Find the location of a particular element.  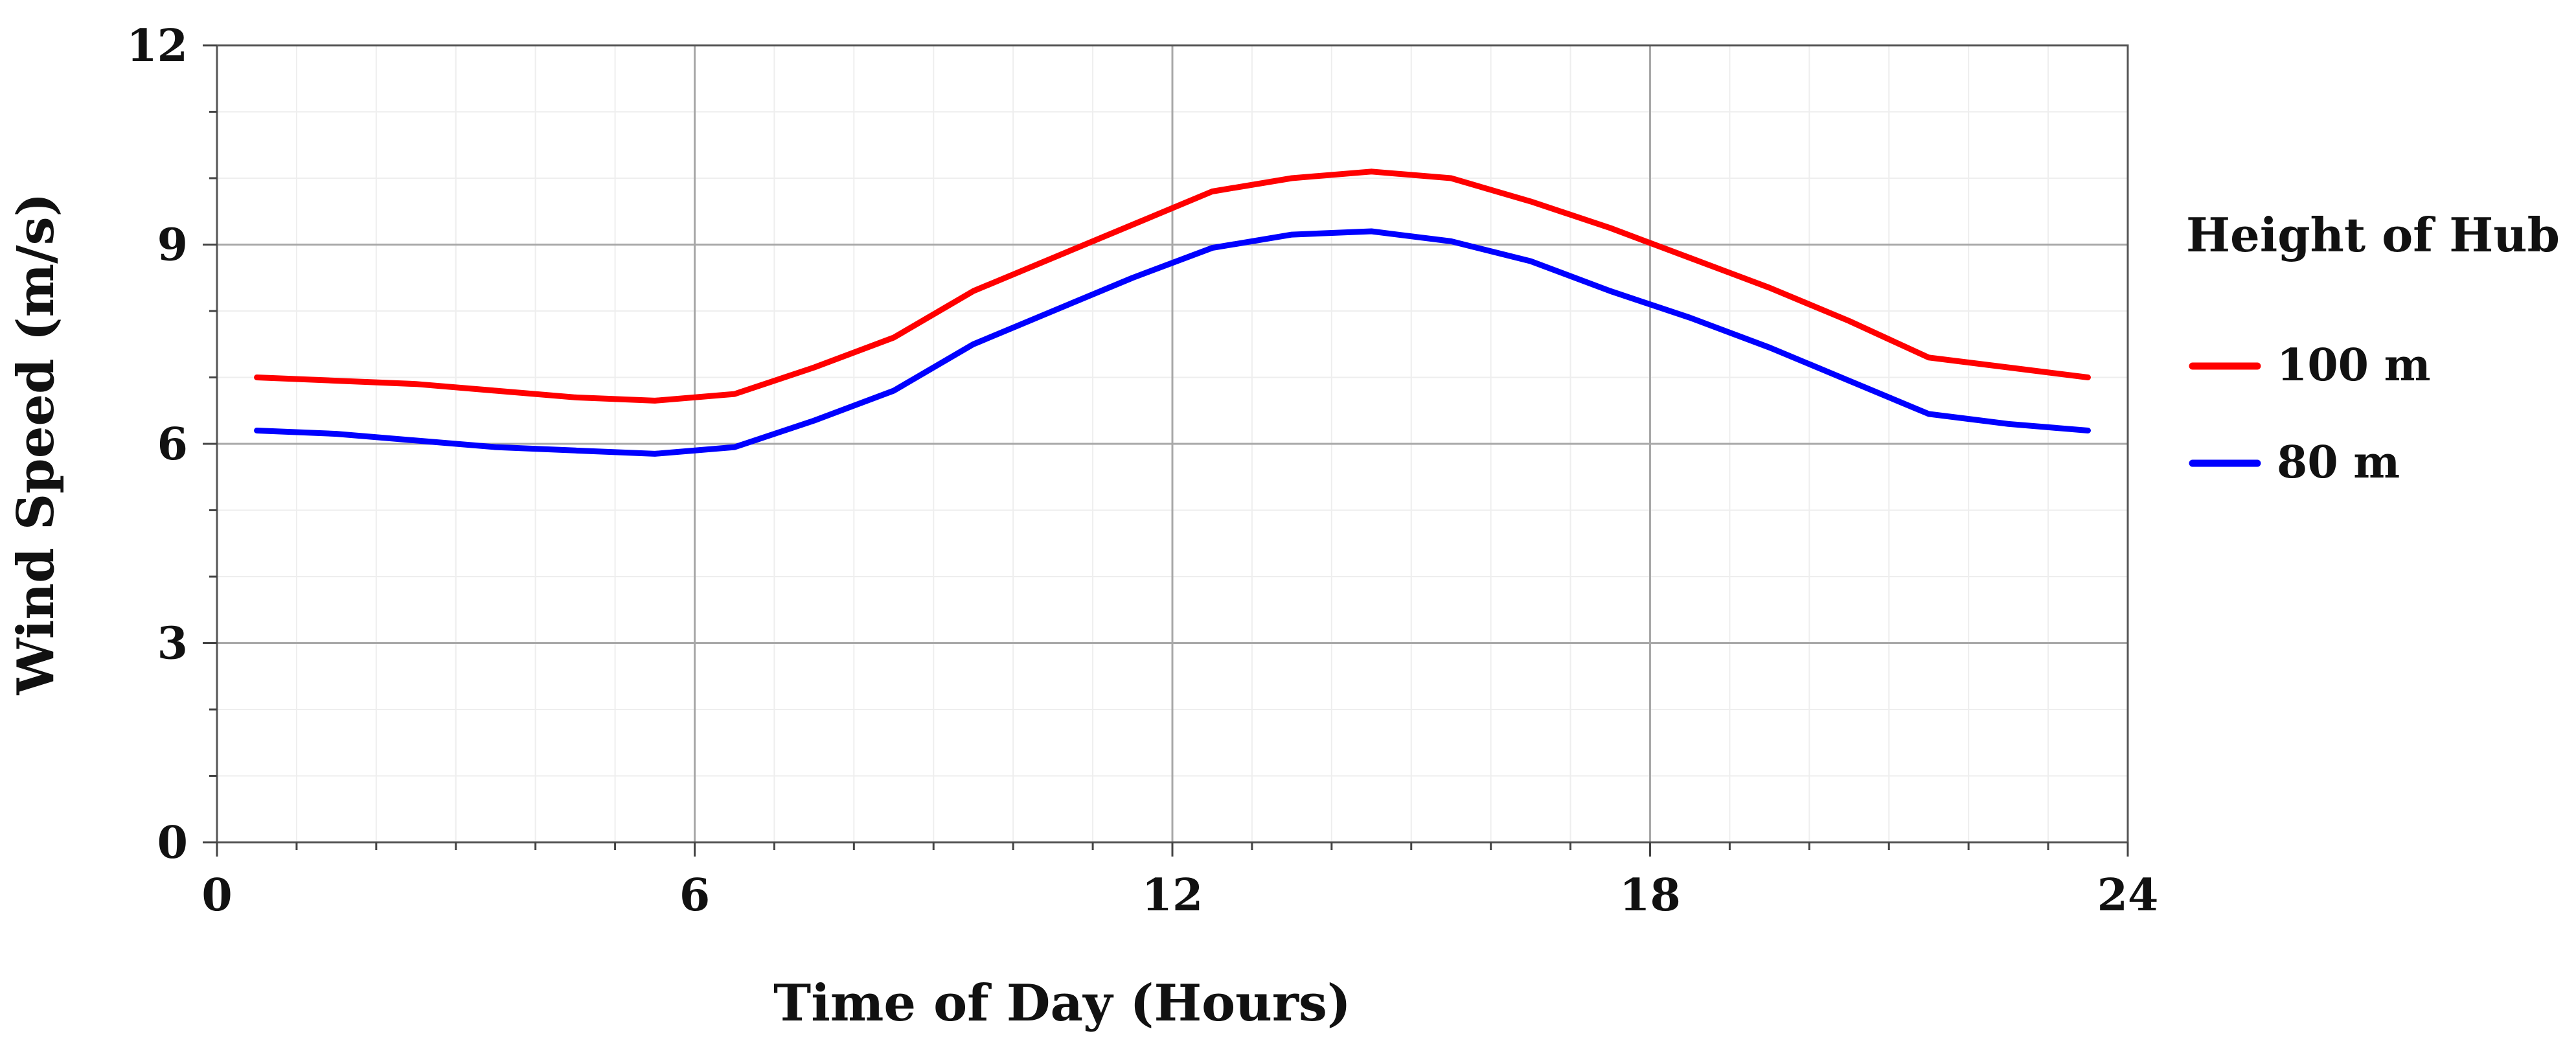

legend-title: Height of Hub is located at coordinates (2373, 235).